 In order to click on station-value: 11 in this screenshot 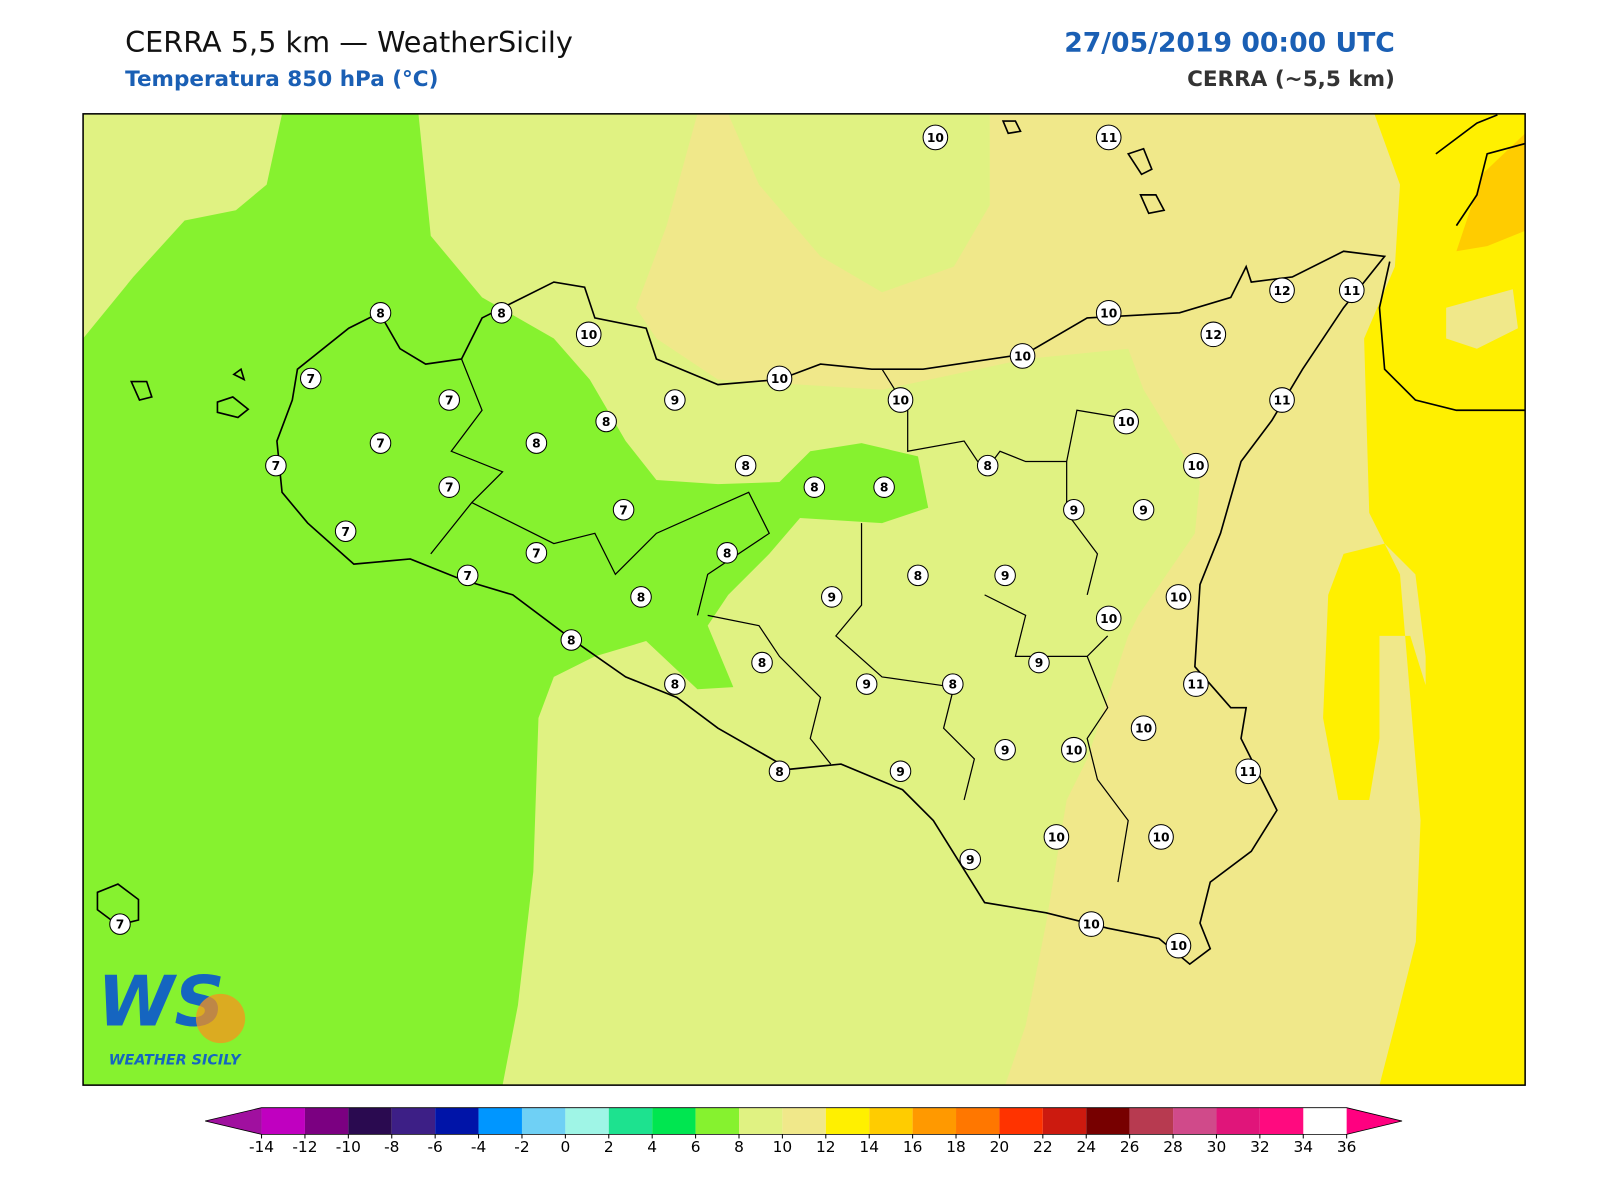, I will do `click(1351, 291)`.